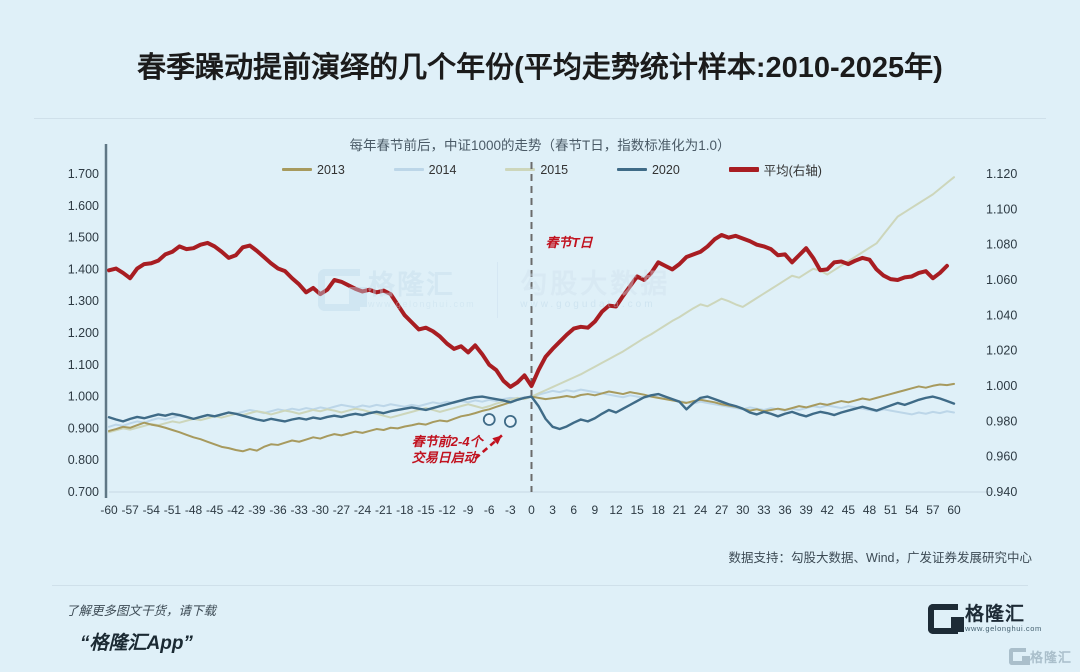 Image resolution: width=1080 pixels, height=672 pixels. I want to click on svg-text: -21, so click(384, 510).